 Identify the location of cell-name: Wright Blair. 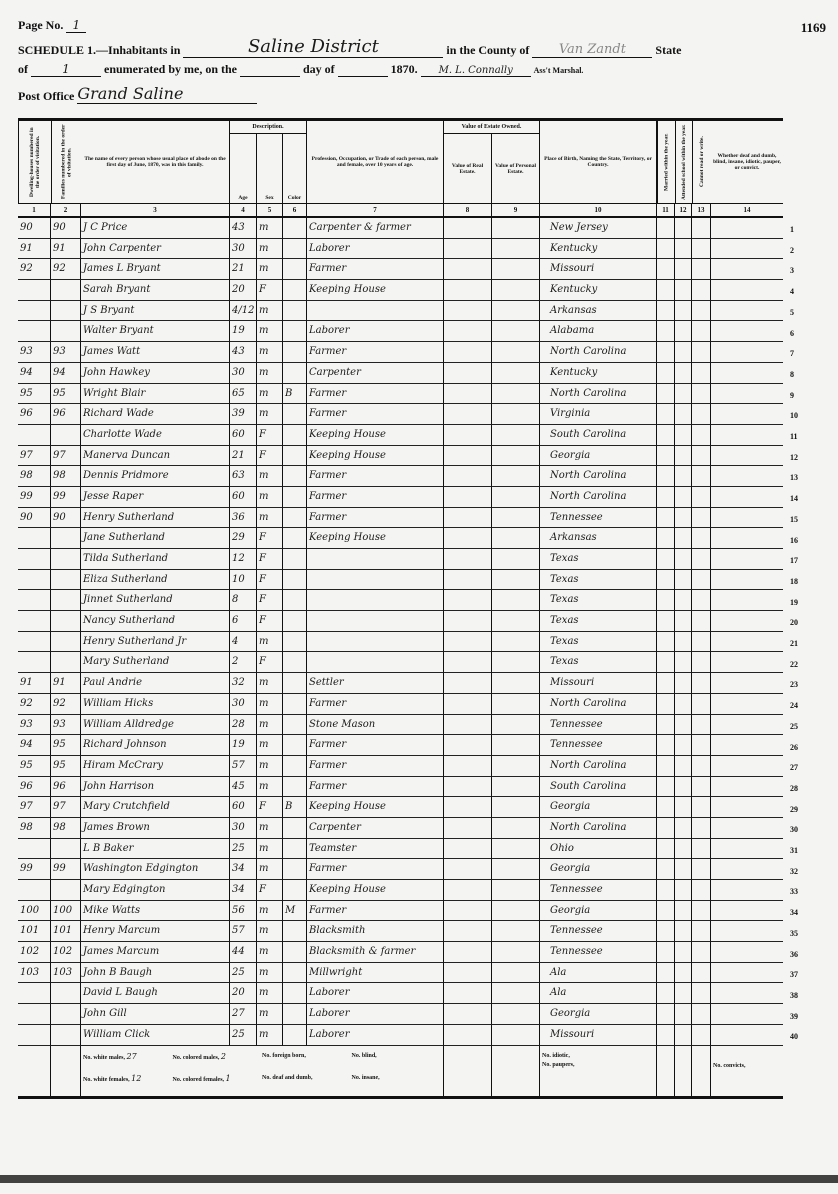
(155, 394).